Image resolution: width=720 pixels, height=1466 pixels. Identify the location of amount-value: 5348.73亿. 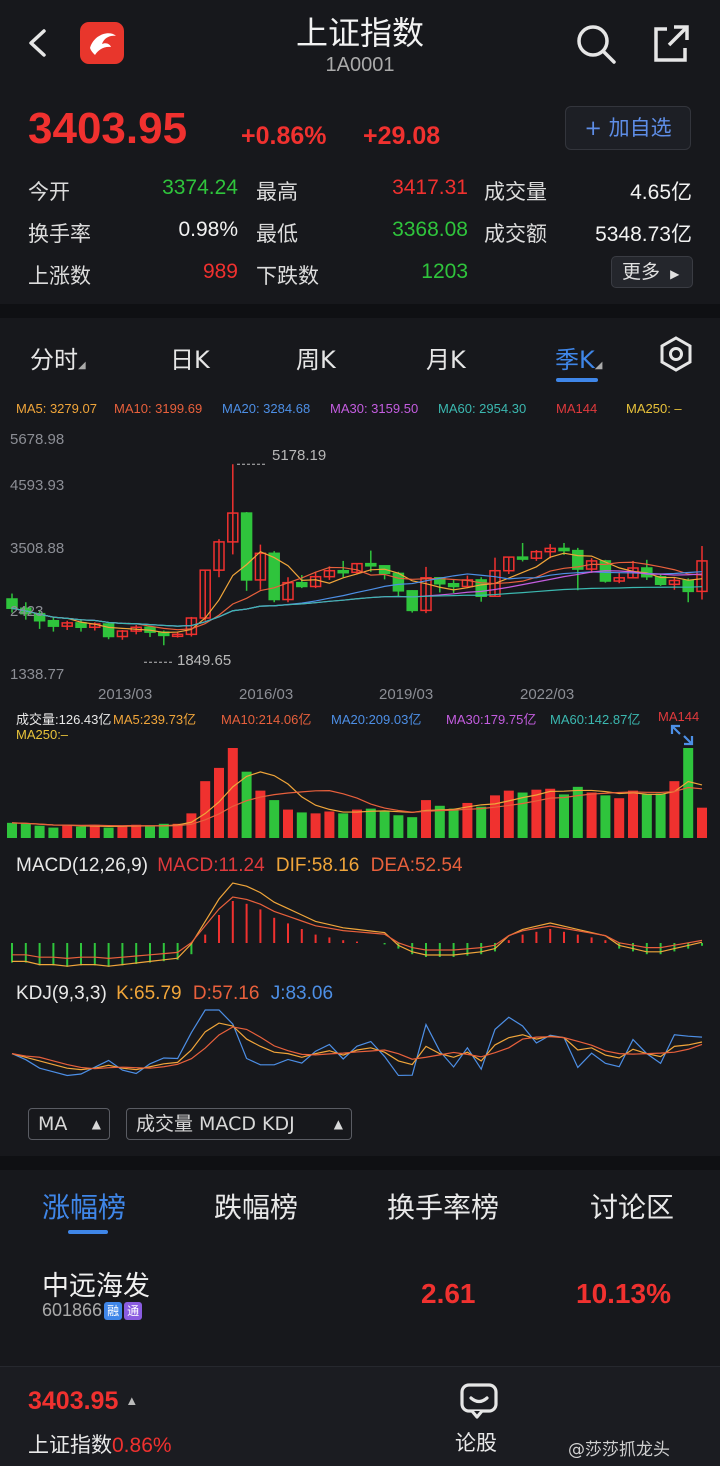
(643, 234).